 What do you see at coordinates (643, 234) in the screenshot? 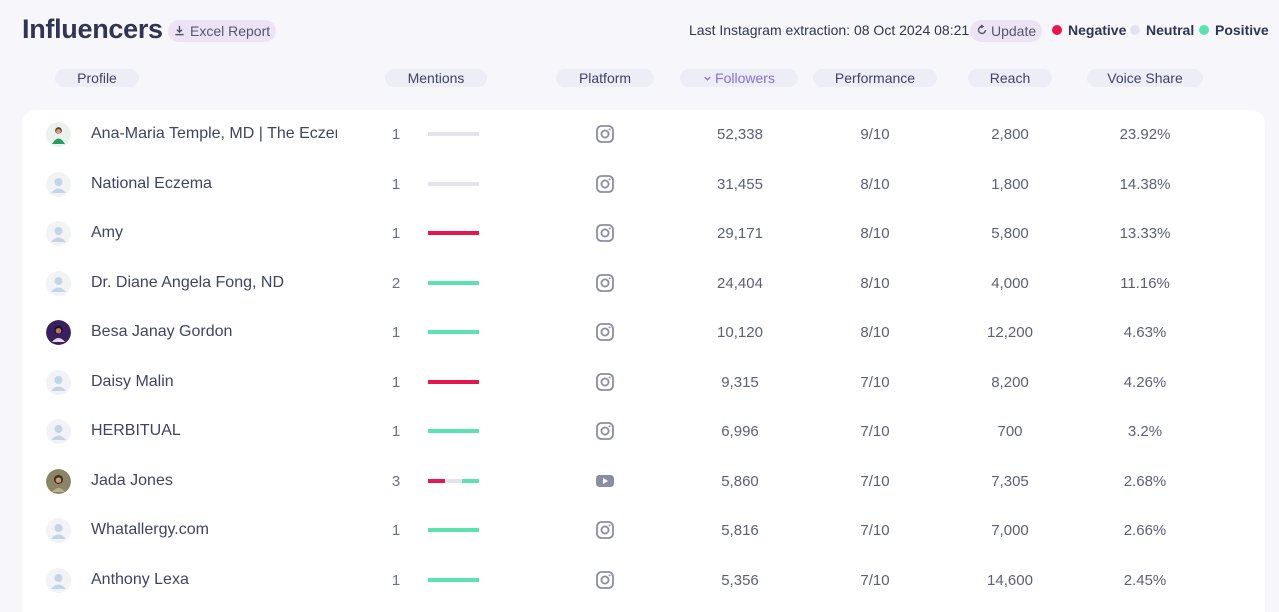
I see `table-row: Amy 1 29,171 8/10 5,800 13.33%` at bounding box center [643, 234].